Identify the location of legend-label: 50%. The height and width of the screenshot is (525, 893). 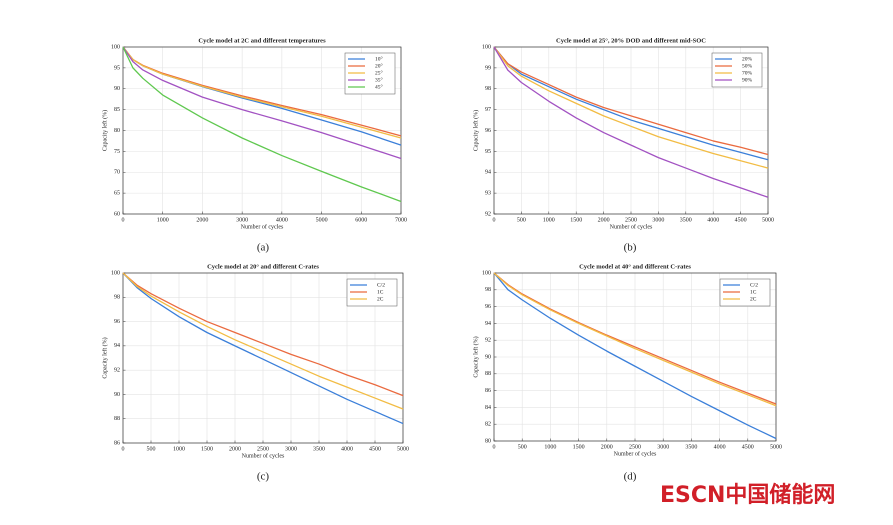
(747, 66).